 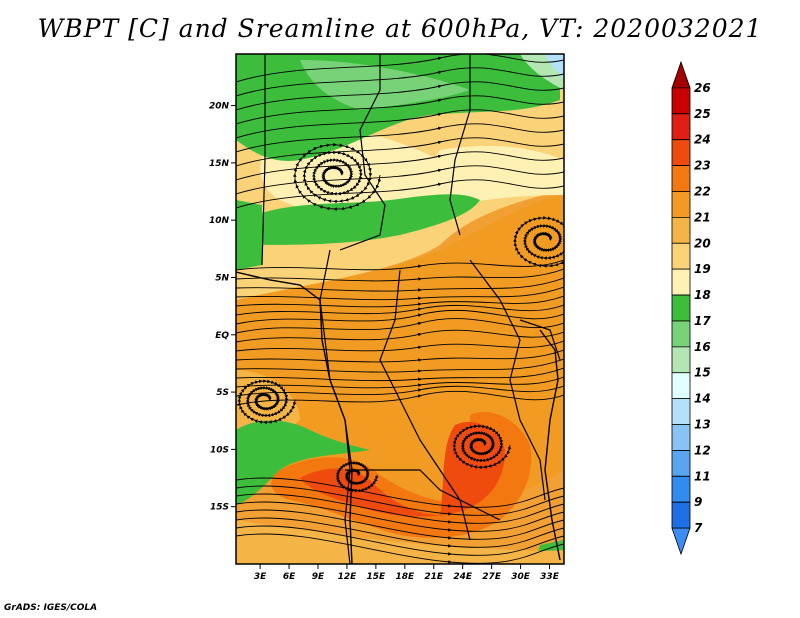 I want to click on colorbar-label: 18, so click(x=702, y=295).